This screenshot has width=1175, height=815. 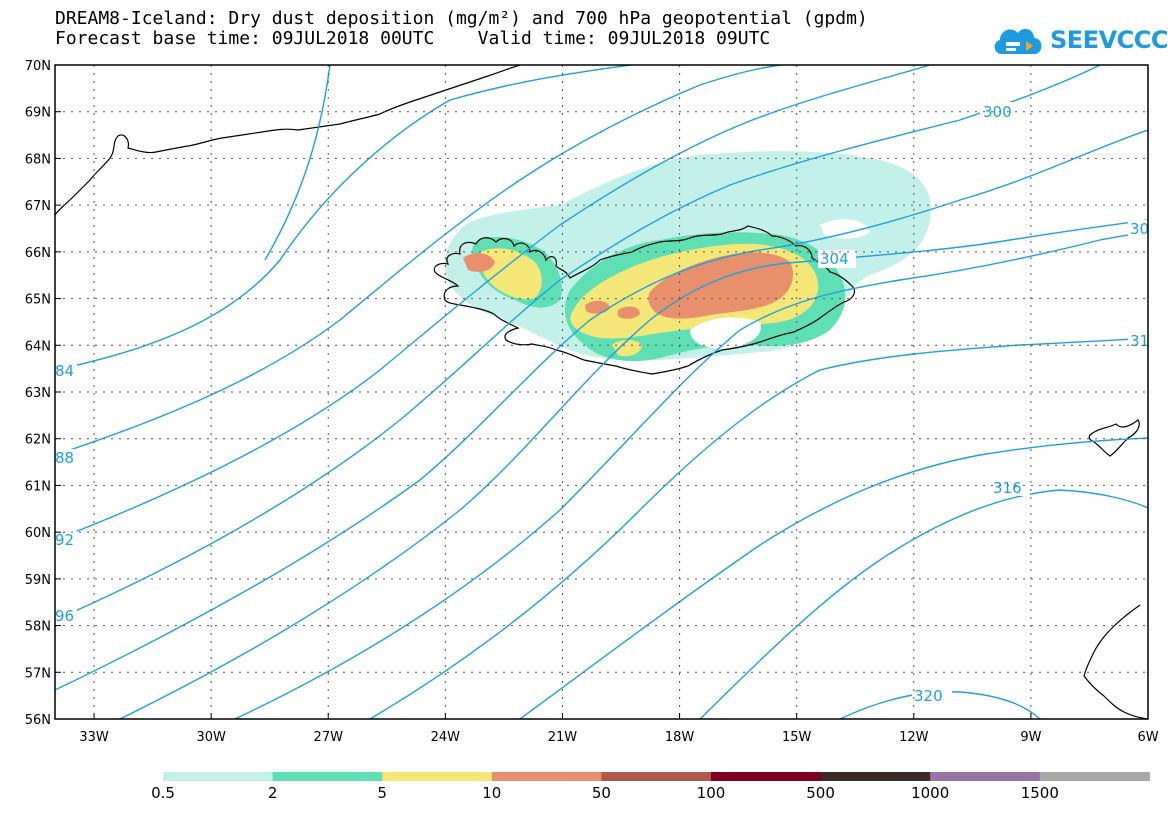 I want to click on faroe-coastline, so click(x=1114, y=438).